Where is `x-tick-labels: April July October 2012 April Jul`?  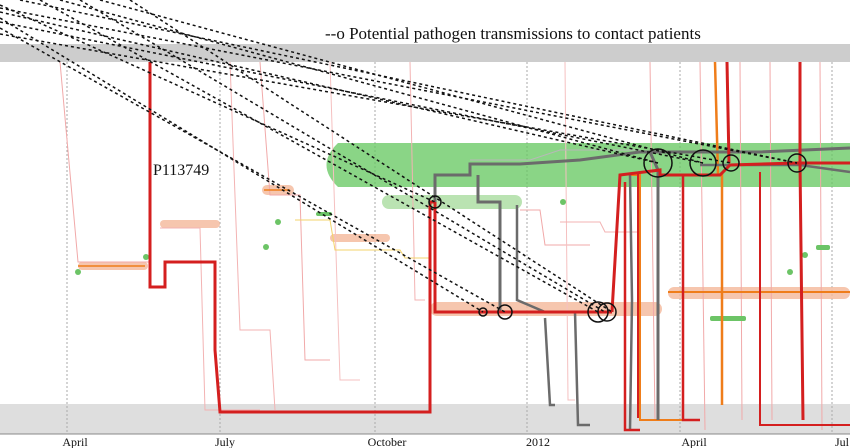
x-tick-labels: April July October 2012 April Jul is located at coordinates (455, 441).